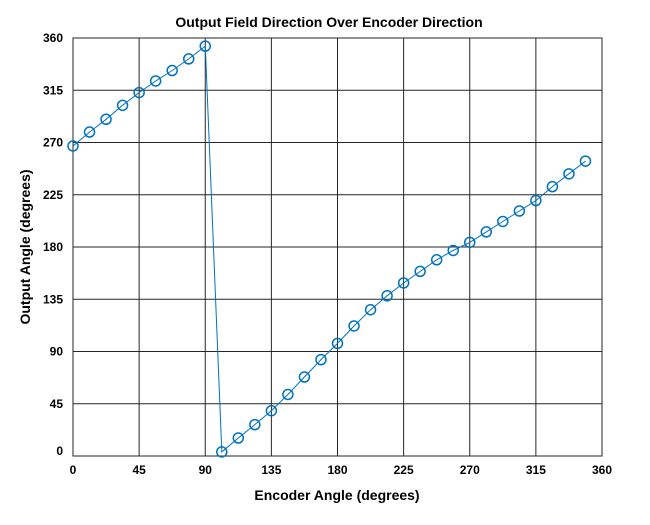  I want to click on x-axis-label: Encoder Angle (degrees), so click(336, 495).